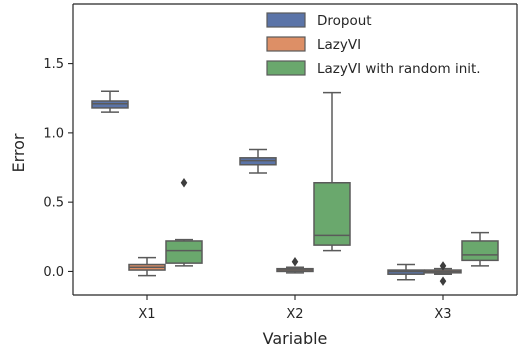 Image resolution: width=519 pixels, height=356 pixels. I want to click on box-dropout-x3, so click(406, 272).